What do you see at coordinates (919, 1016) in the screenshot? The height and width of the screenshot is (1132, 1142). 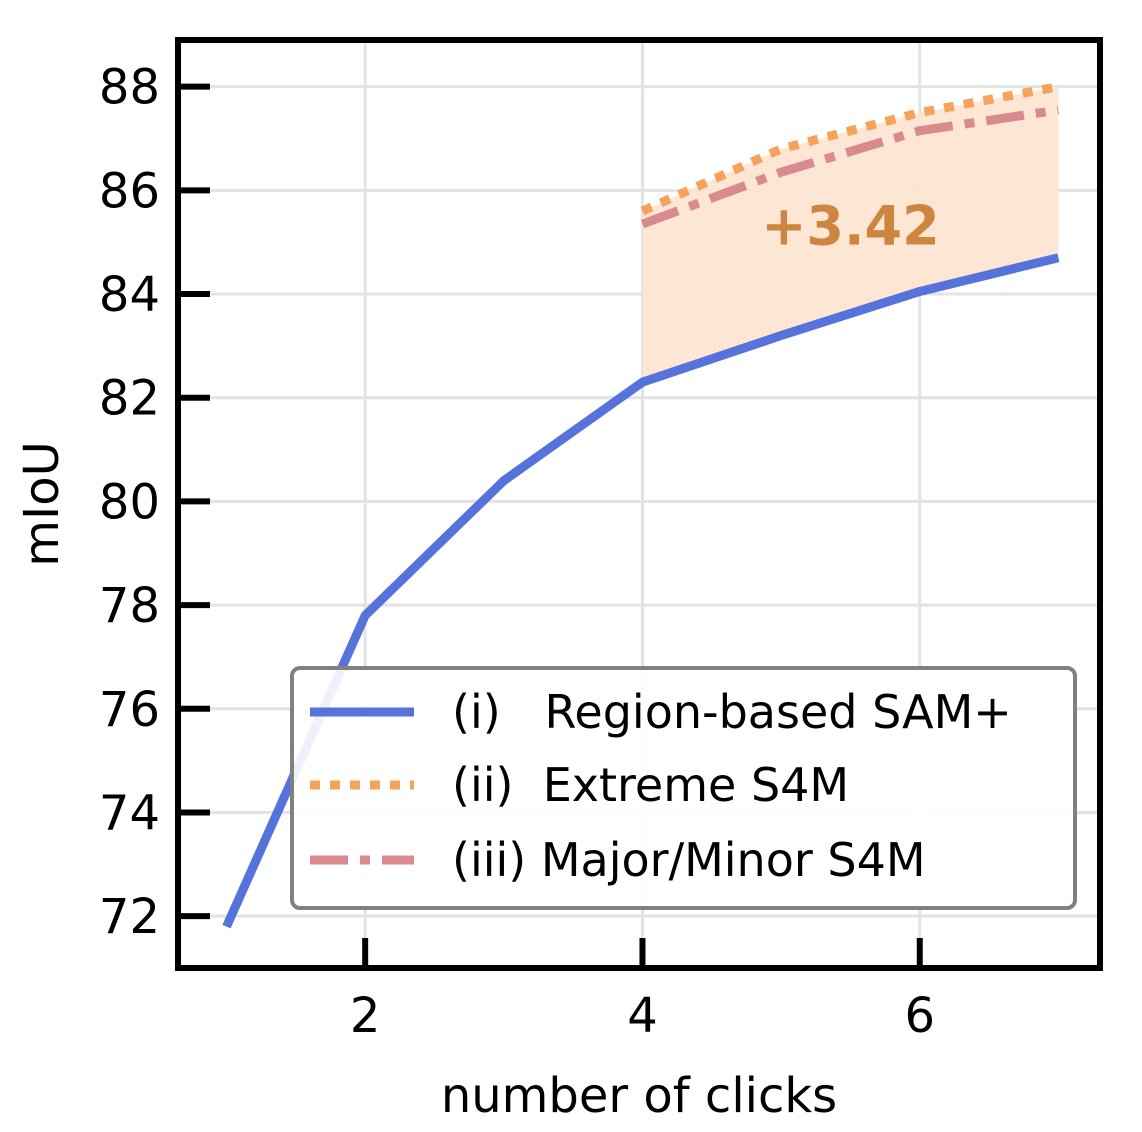 I see `x-tick-label: 6` at bounding box center [919, 1016].